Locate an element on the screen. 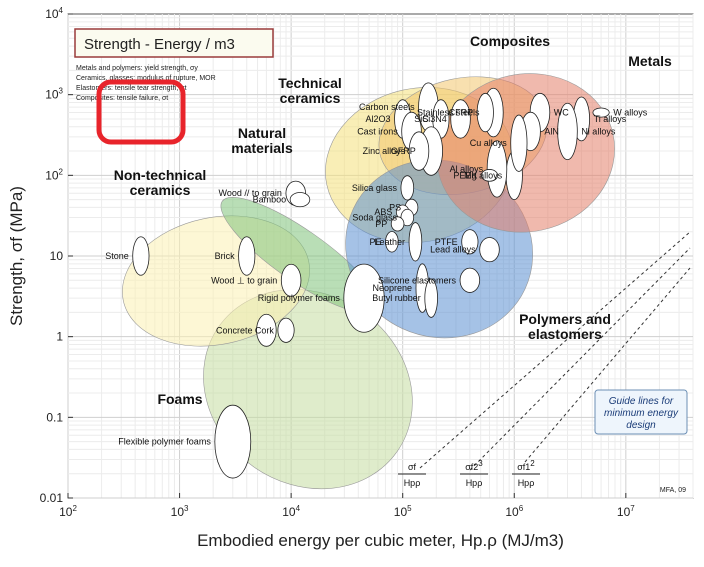  guide-formula-num: σf23 is located at coordinates (474, 465).